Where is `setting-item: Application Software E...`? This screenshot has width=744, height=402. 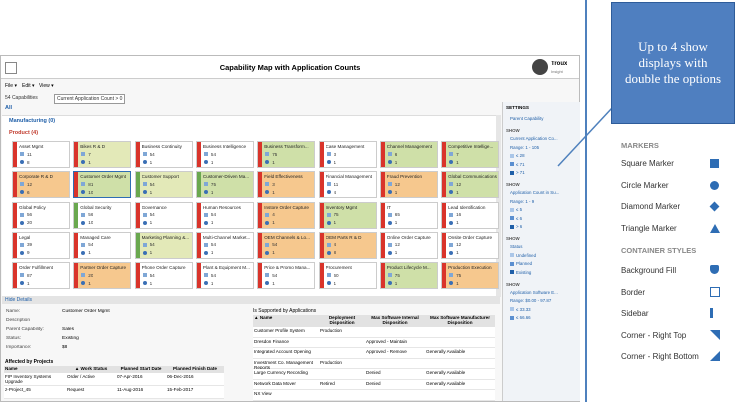 setting-item: Application Software E... is located at coordinates (534, 292).